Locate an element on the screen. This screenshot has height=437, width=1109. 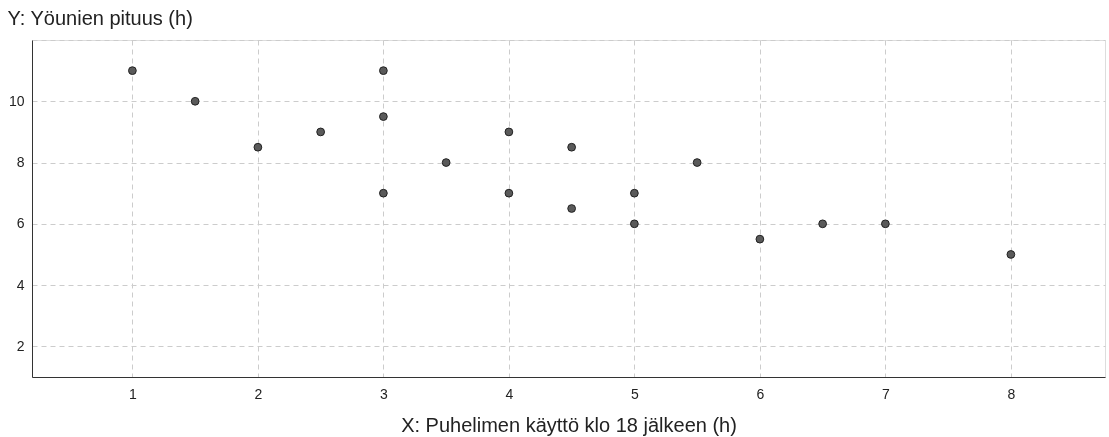
x-tick-label: 6 is located at coordinates (760, 393).